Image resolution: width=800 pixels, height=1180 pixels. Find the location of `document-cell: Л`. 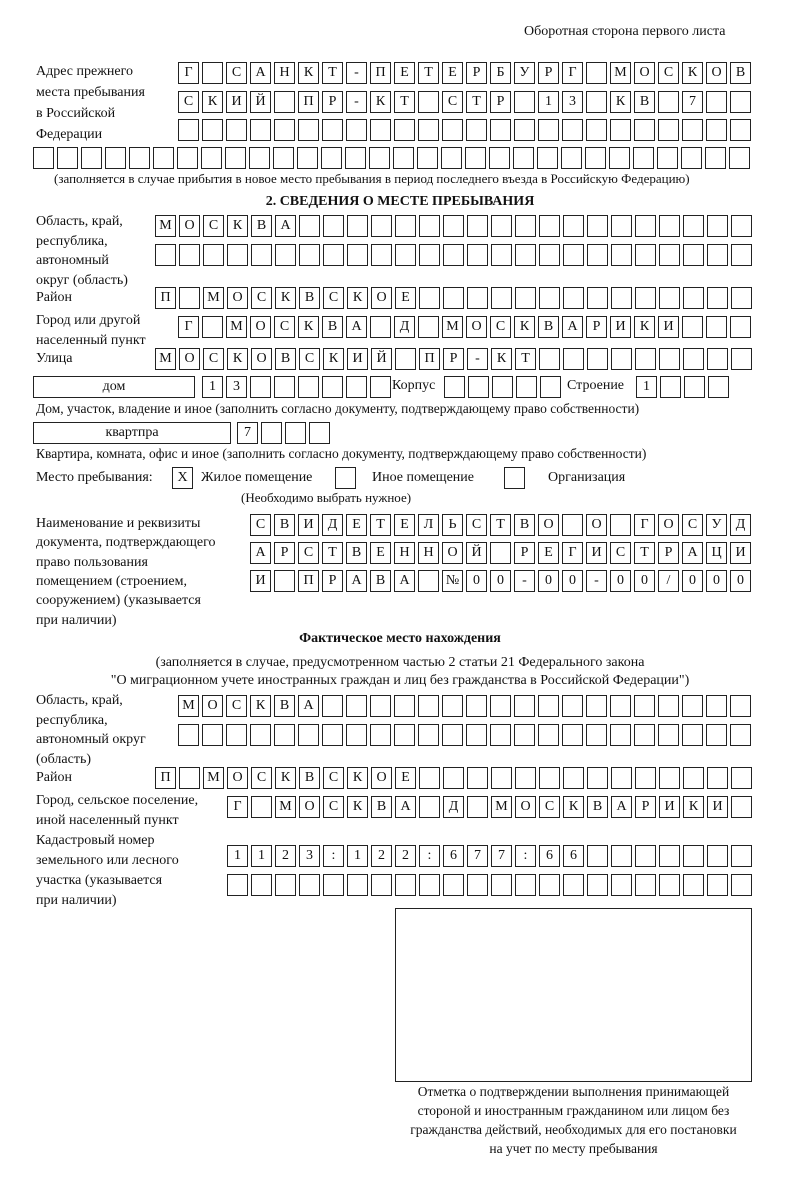

document-cell: Л is located at coordinates (428, 525).